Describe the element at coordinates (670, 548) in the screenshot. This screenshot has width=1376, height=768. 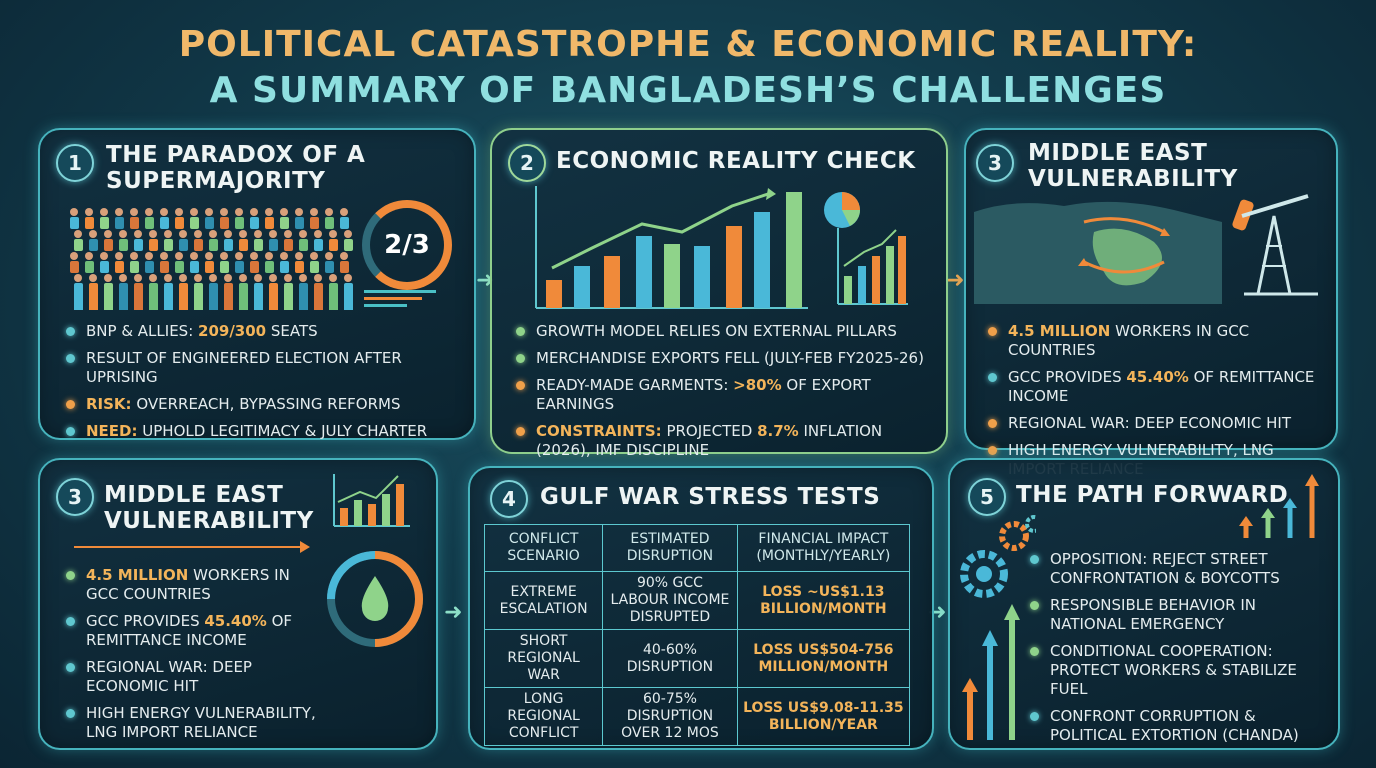
I see `table-header: ESTIMATED DISRUPTION` at that location.